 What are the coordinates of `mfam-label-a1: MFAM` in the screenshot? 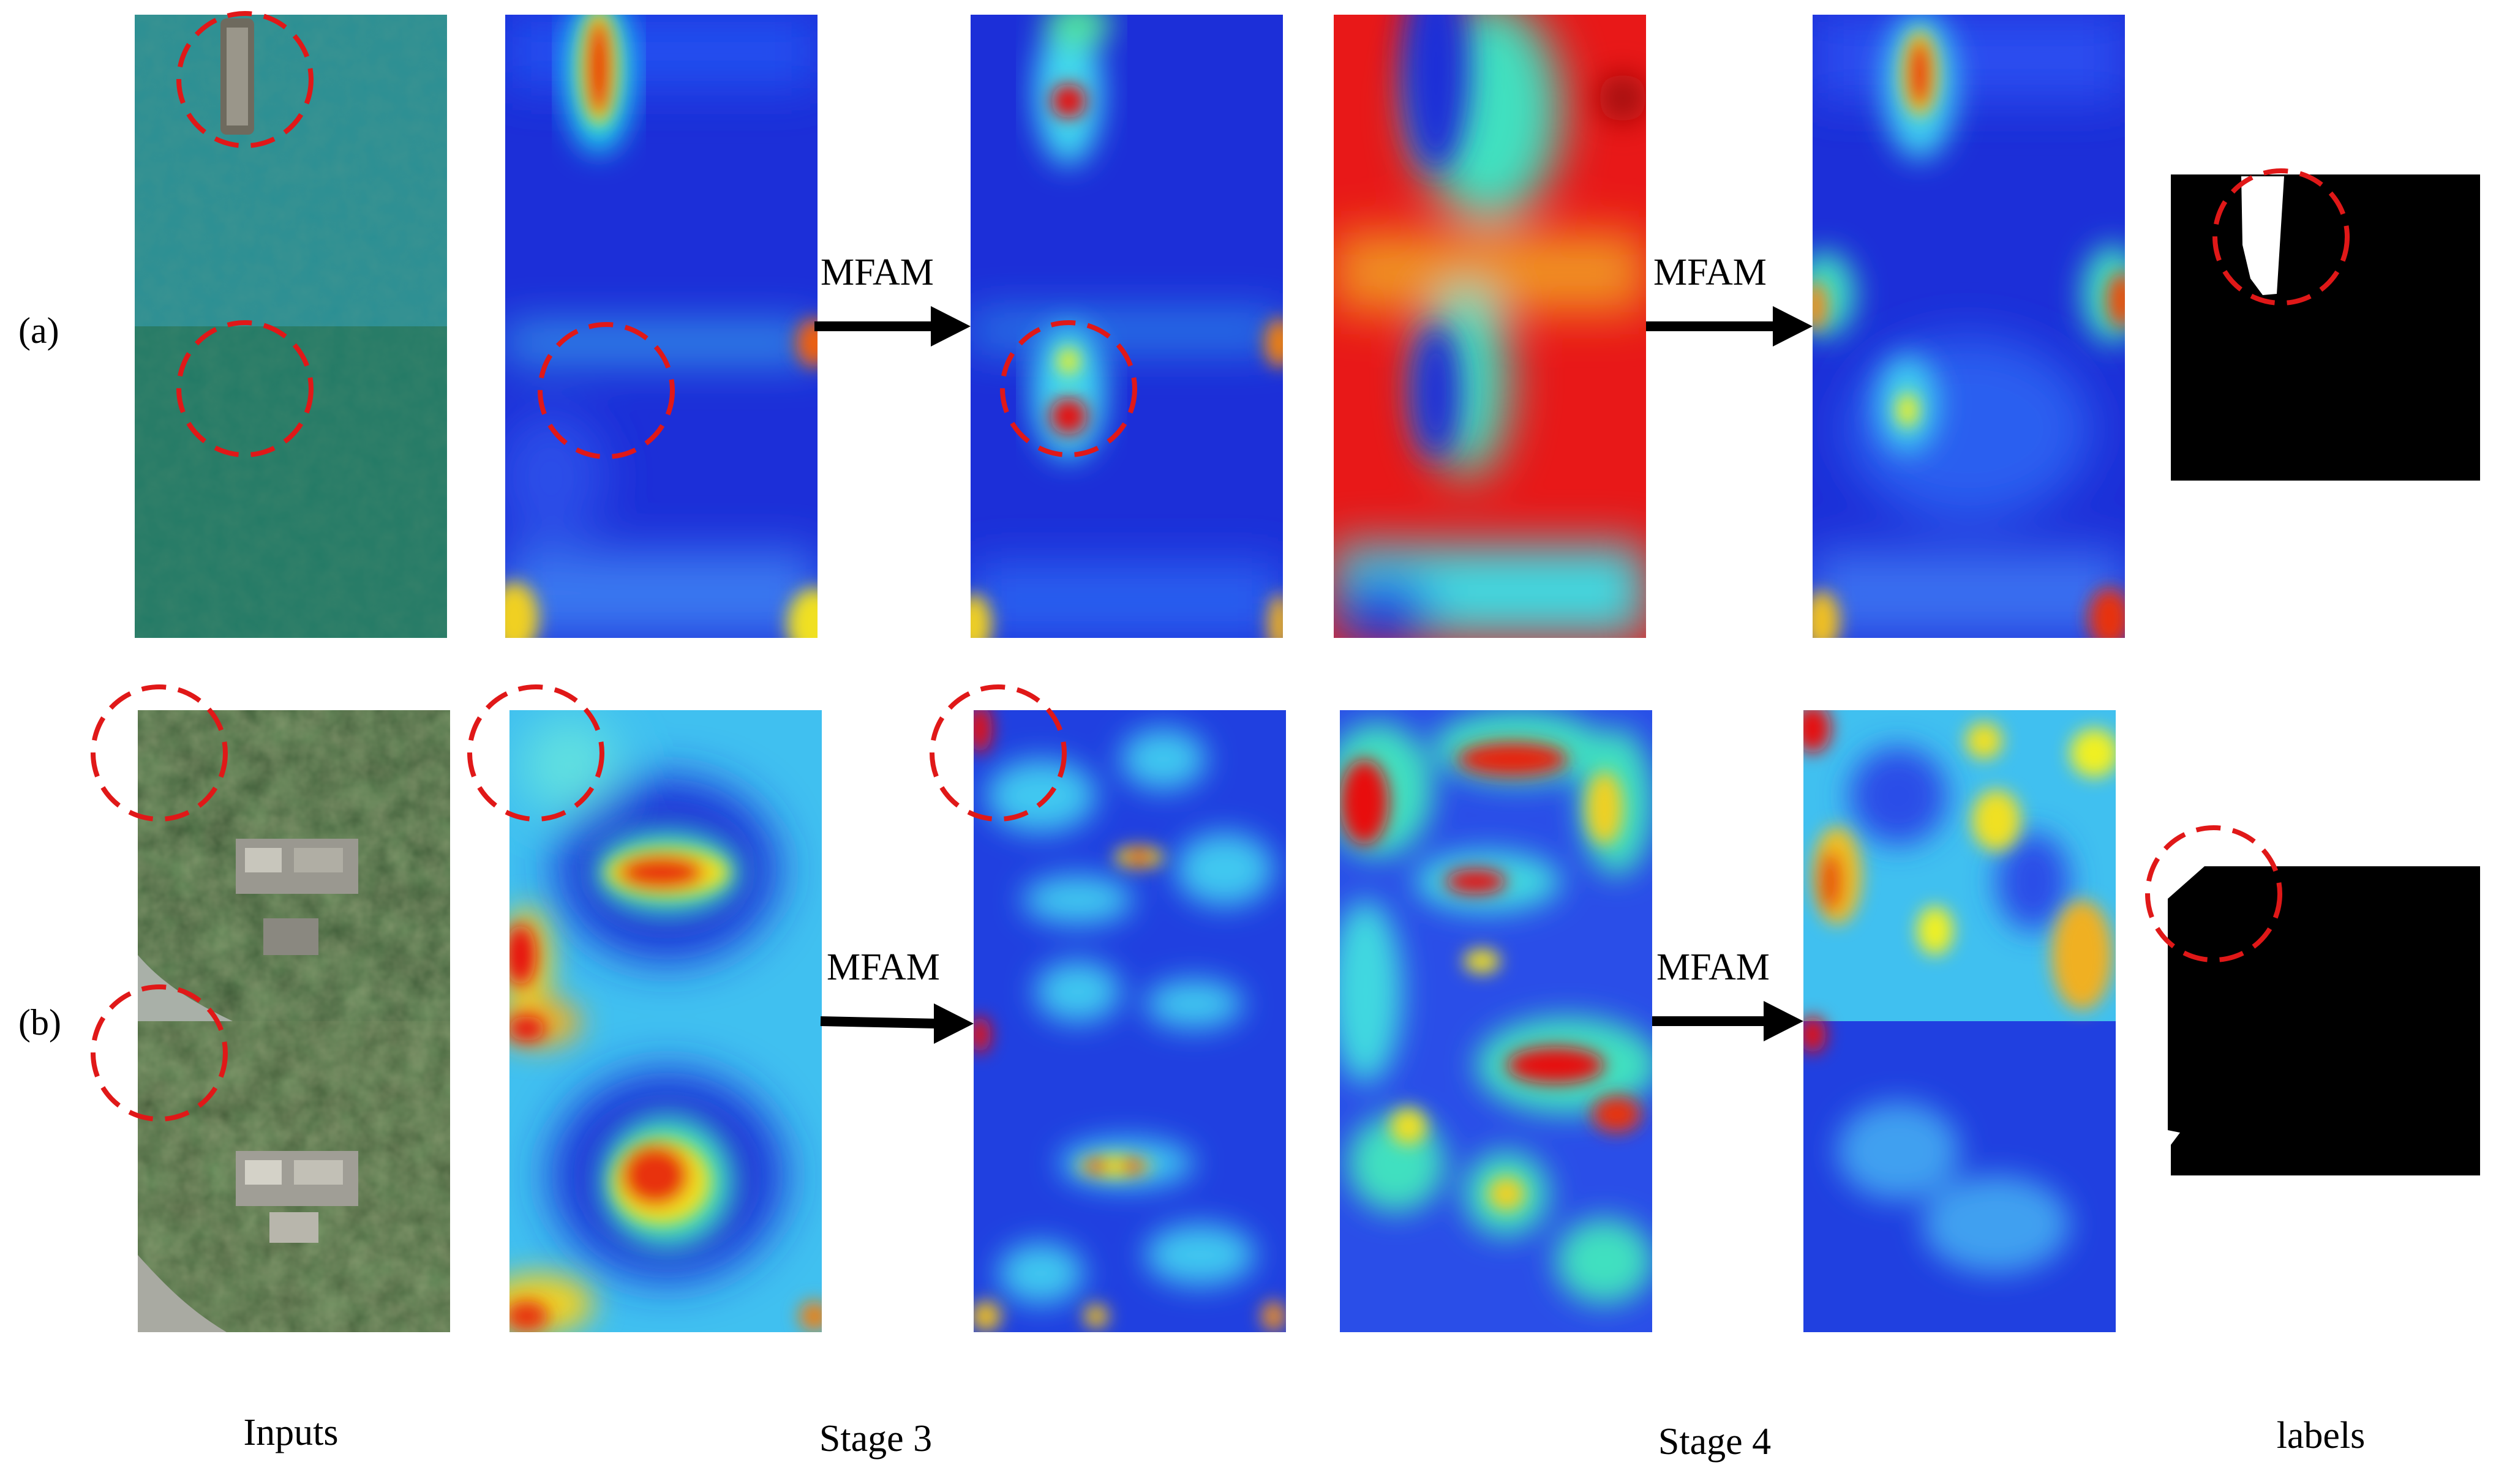 It's located at (877, 272).